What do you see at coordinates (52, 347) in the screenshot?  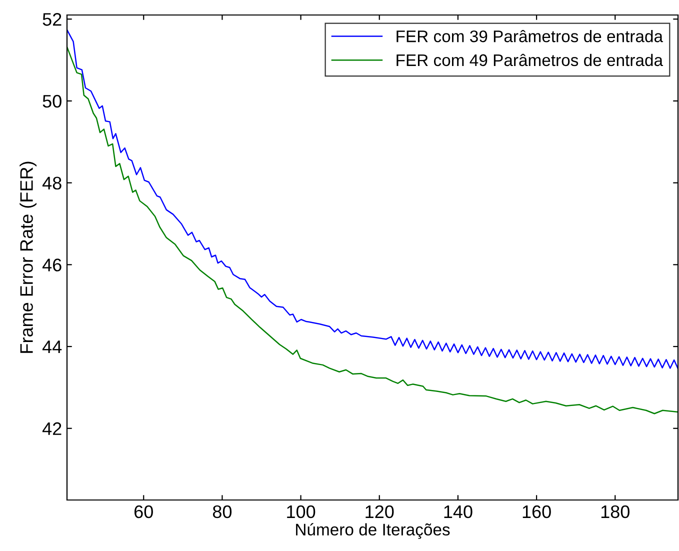 I see `y-tick-label: 44` at bounding box center [52, 347].